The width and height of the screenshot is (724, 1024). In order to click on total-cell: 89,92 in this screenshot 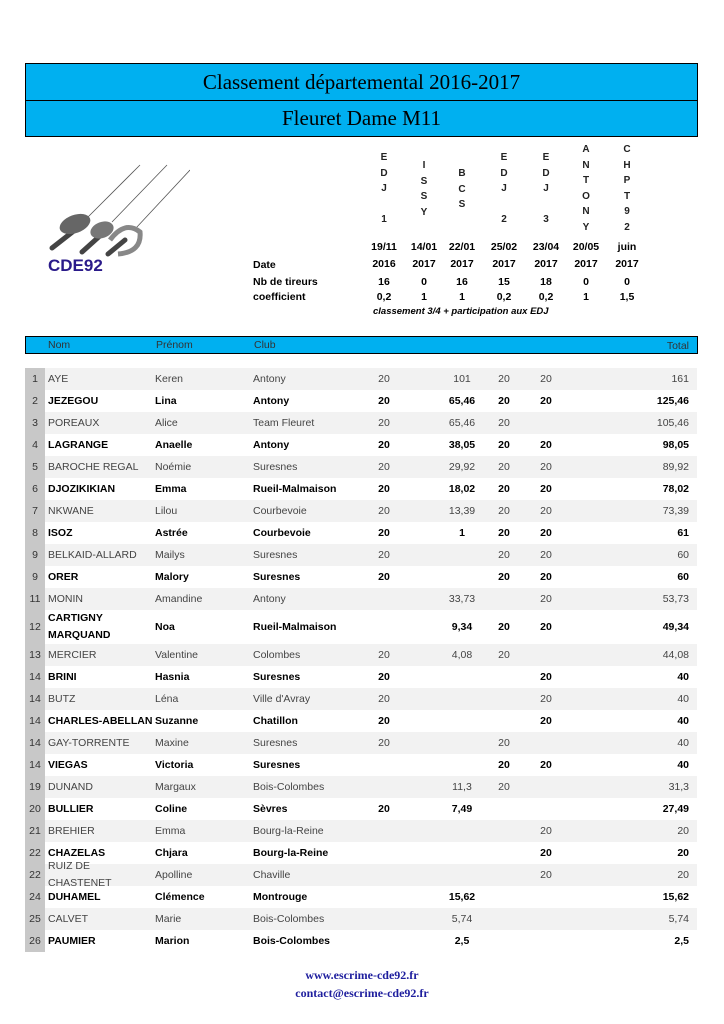, I will do `click(675, 467)`.